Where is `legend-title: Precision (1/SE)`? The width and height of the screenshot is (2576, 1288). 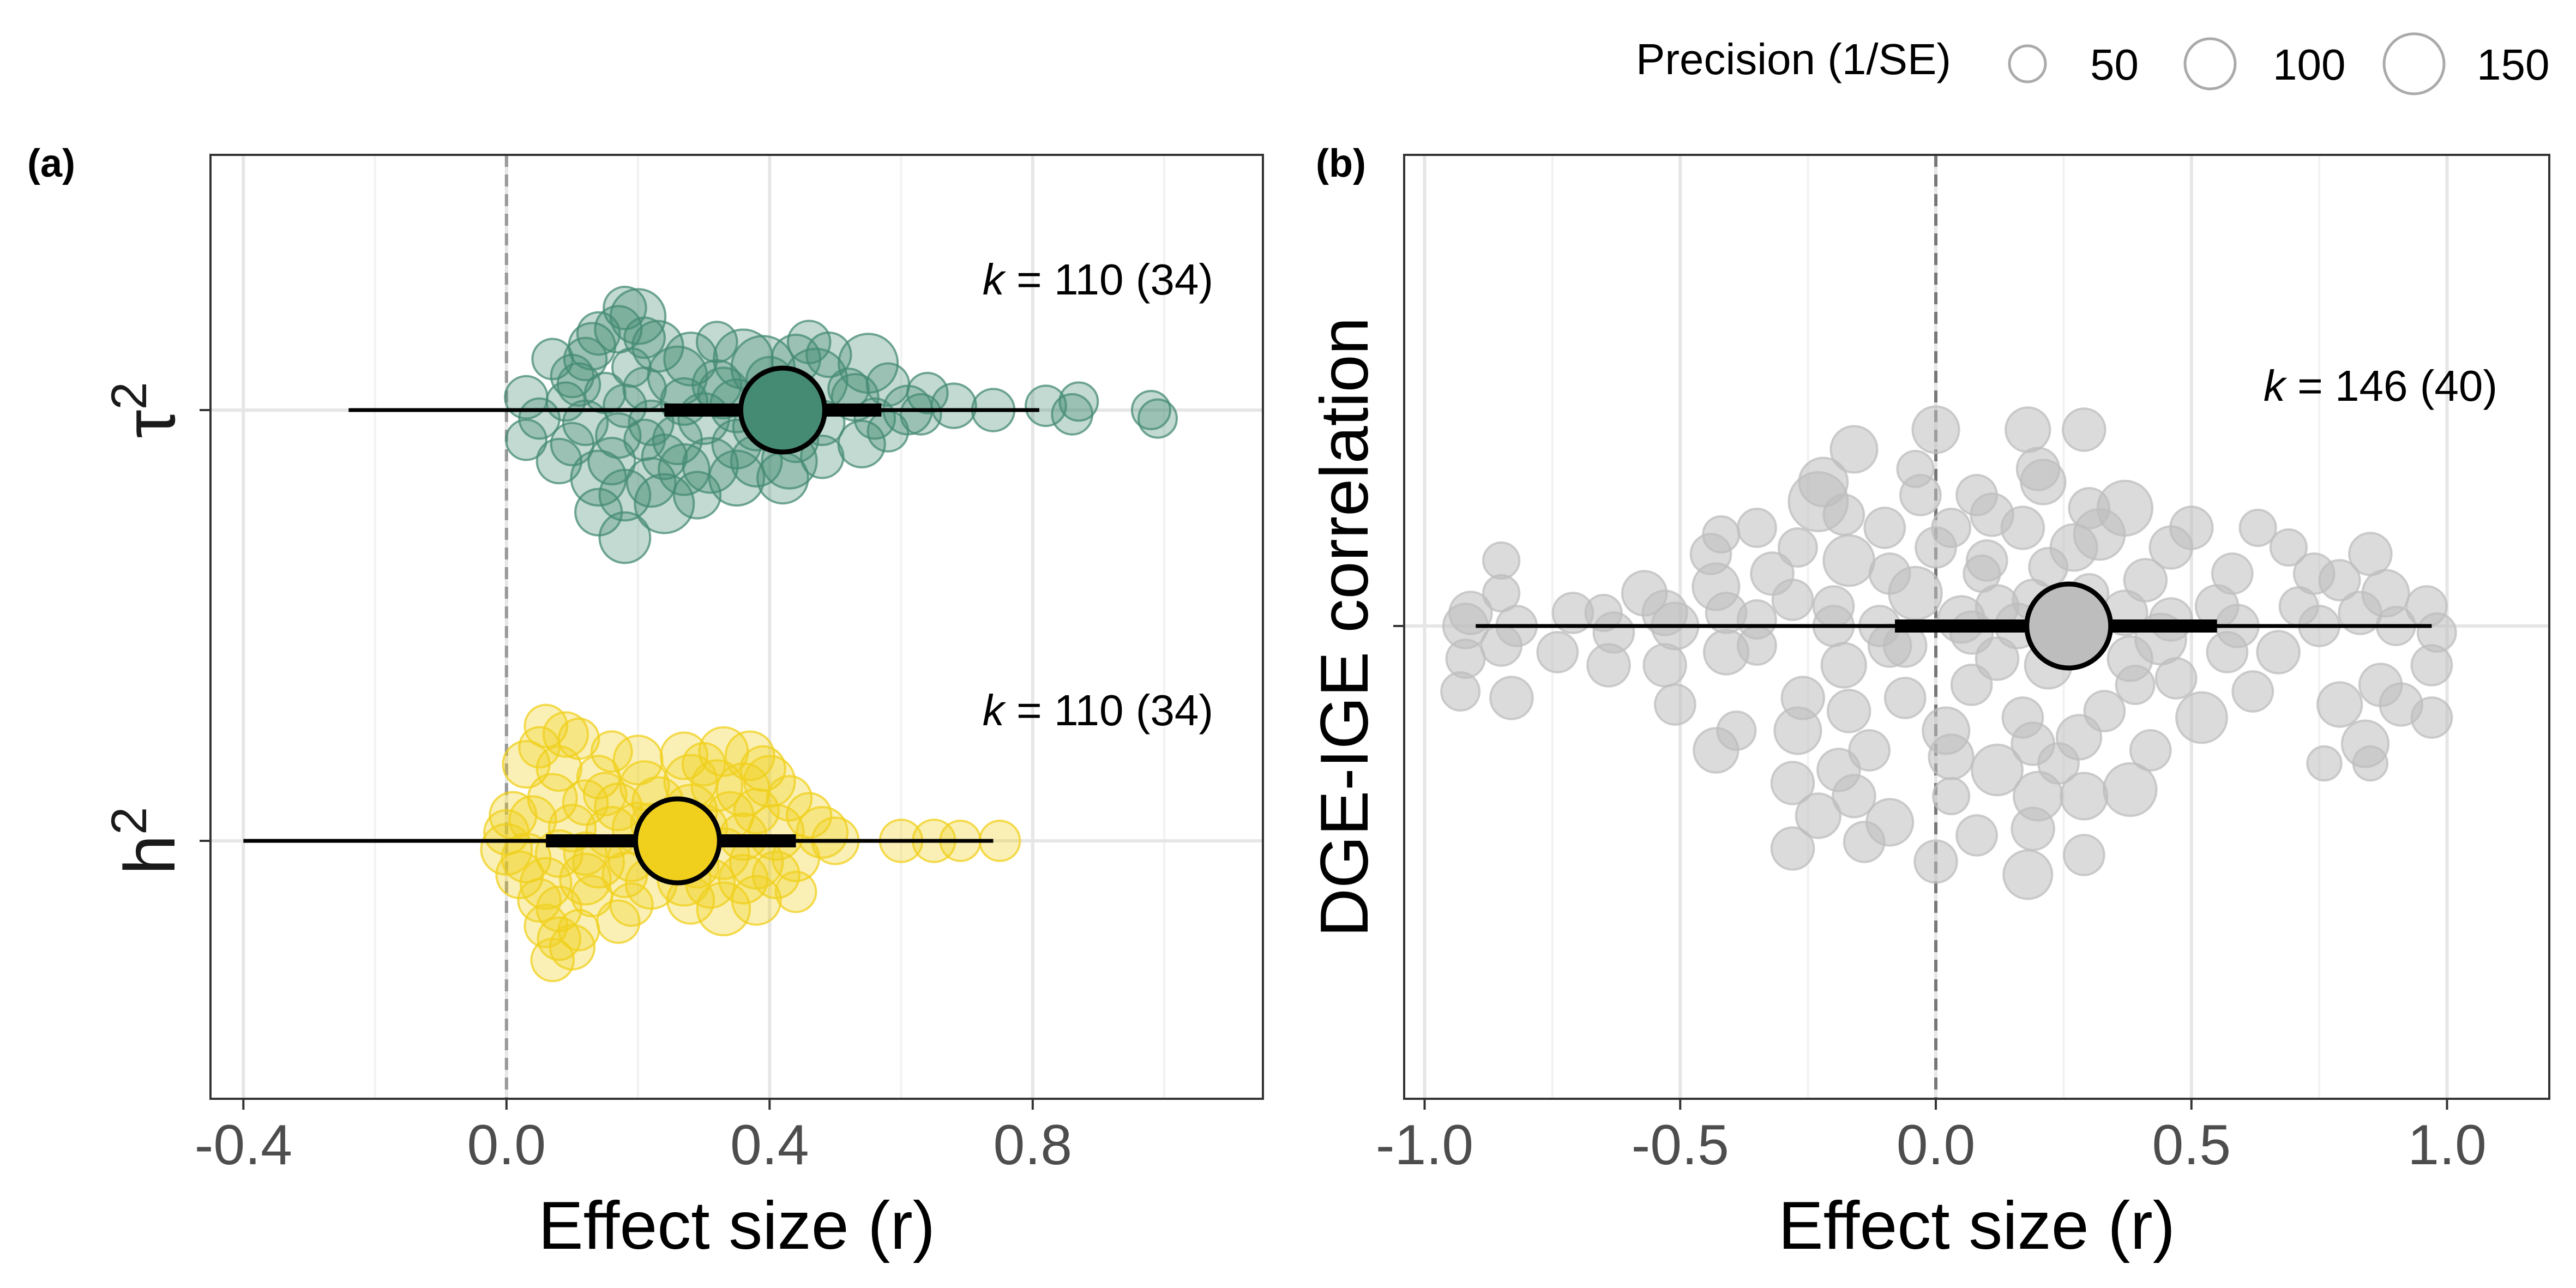 legend-title: Precision (1/SE) is located at coordinates (1793, 59).